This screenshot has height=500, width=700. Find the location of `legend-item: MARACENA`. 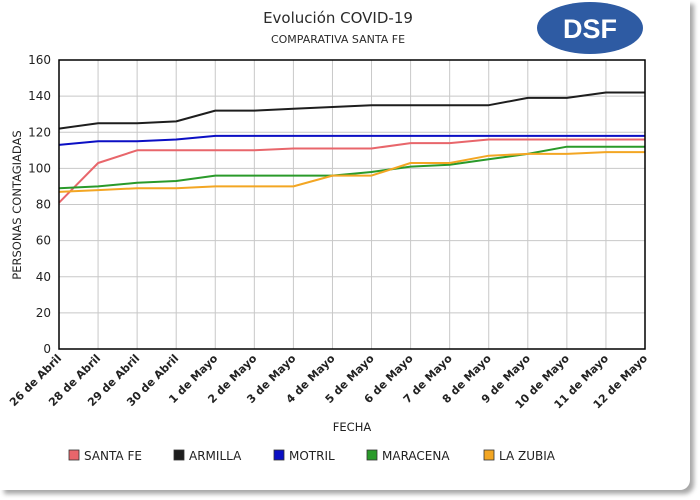

legend-item: MARACENA is located at coordinates (408, 456).